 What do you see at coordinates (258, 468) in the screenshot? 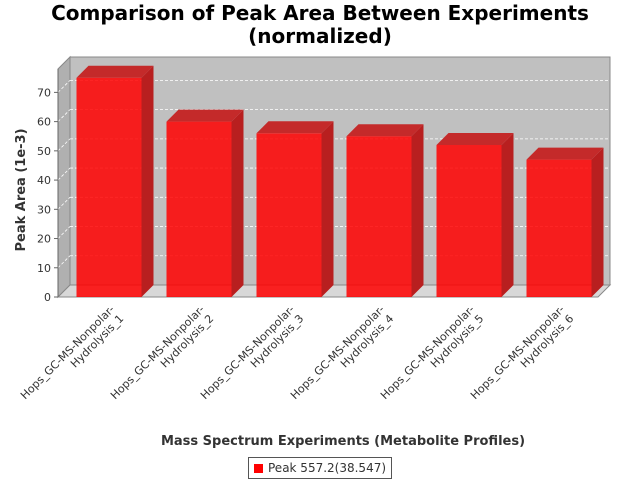
I see `legend-swatch` at bounding box center [258, 468].